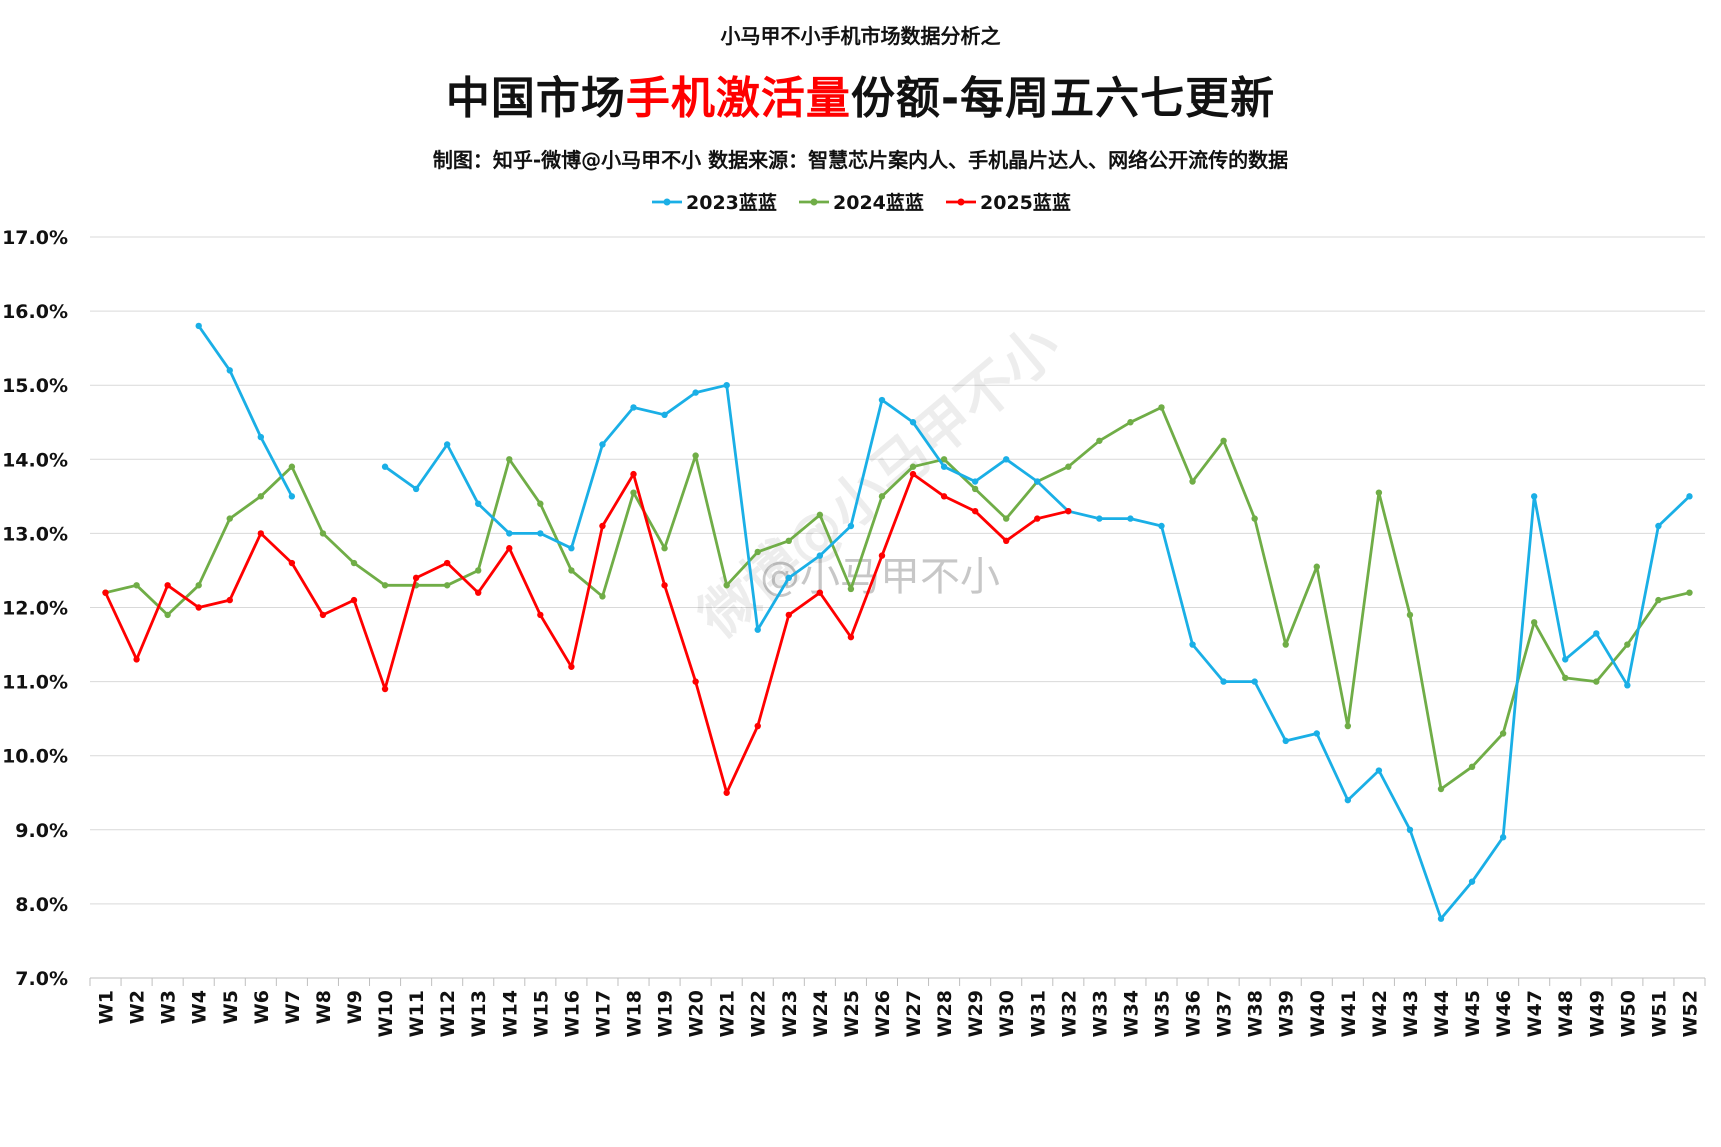 This screenshot has width=1721, height=1147. I want to click on x-tick-label: W51, so click(1659, 1013).